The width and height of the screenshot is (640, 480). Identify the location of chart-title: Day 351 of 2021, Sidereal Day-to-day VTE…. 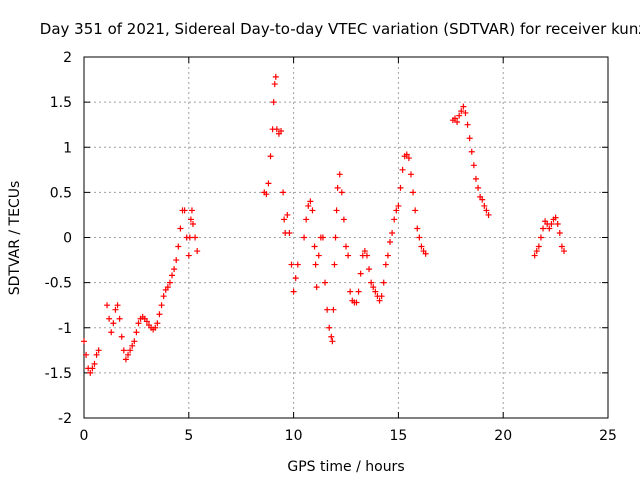
(340, 29).